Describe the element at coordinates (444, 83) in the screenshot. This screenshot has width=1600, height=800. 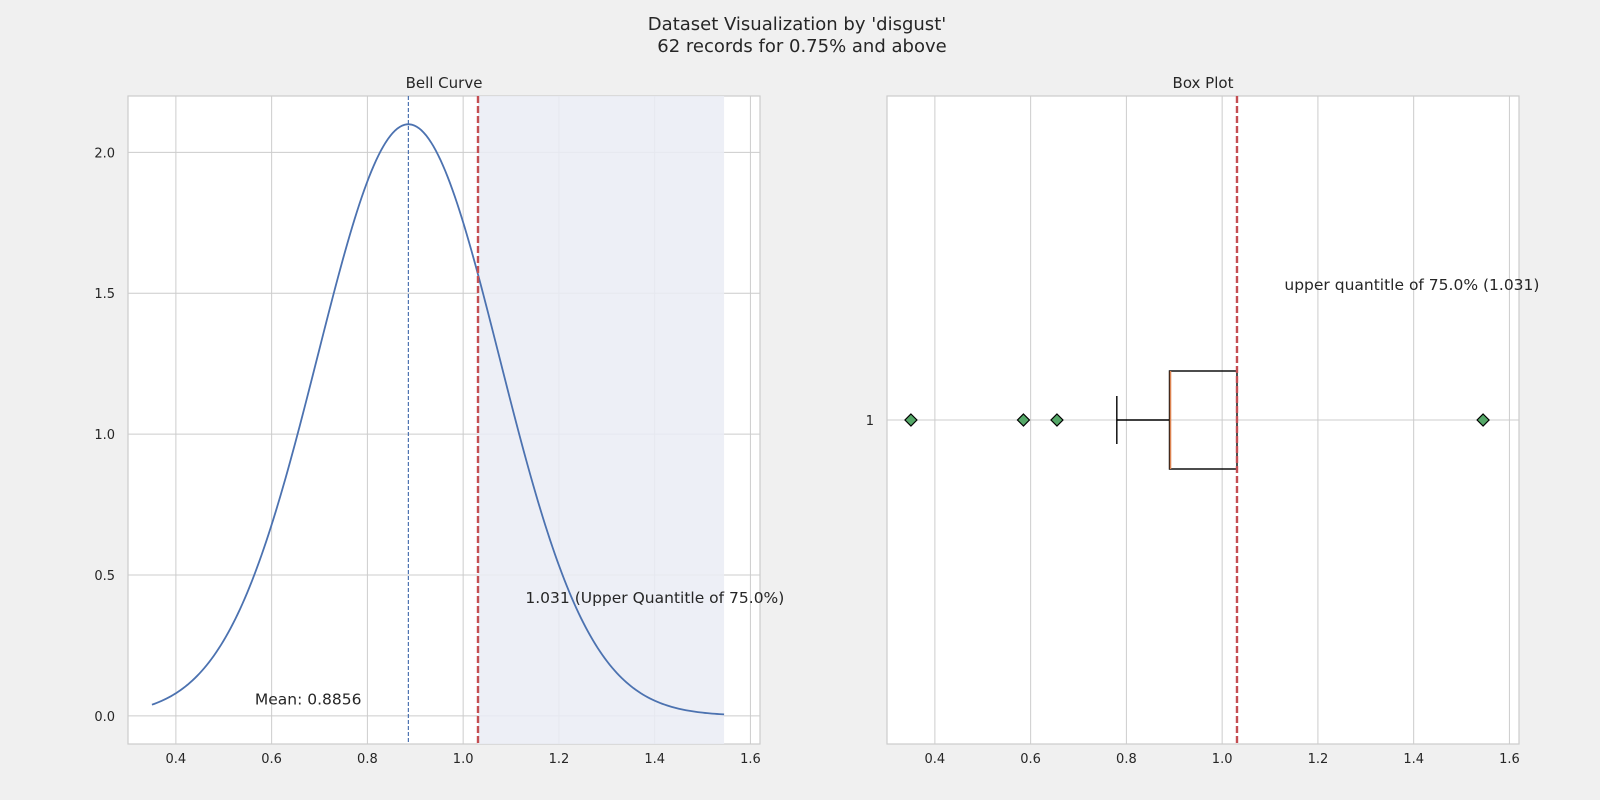
I see `bell-curve-title: Bell Curve` at that location.